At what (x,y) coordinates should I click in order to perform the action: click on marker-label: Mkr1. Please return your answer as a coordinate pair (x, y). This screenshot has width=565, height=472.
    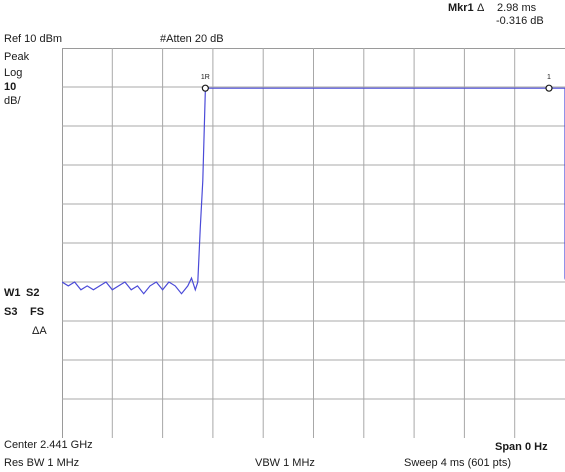
    Looking at the image, I should click on (461, 8).